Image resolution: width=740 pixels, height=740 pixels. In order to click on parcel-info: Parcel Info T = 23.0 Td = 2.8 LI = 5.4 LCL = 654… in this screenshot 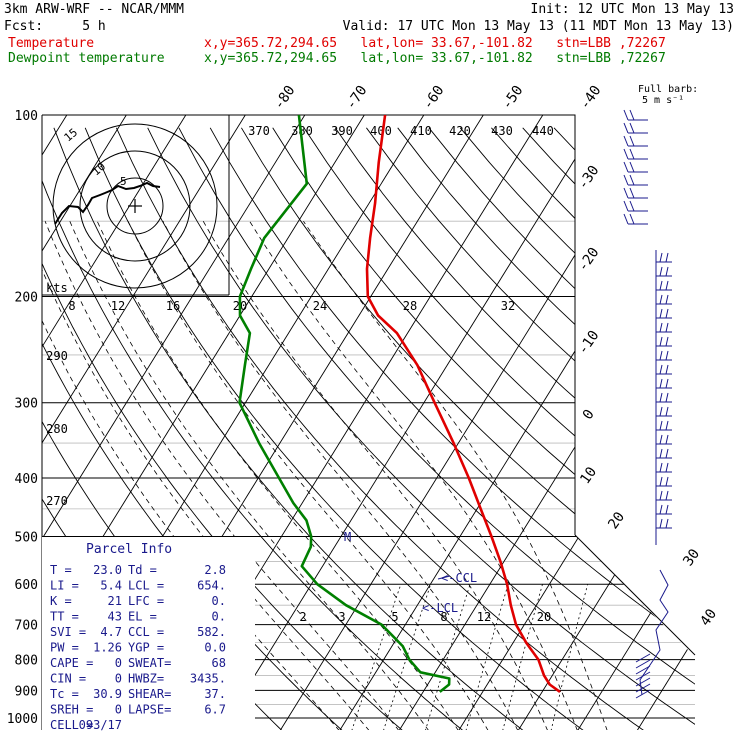, I will do `click(148, 634)`.